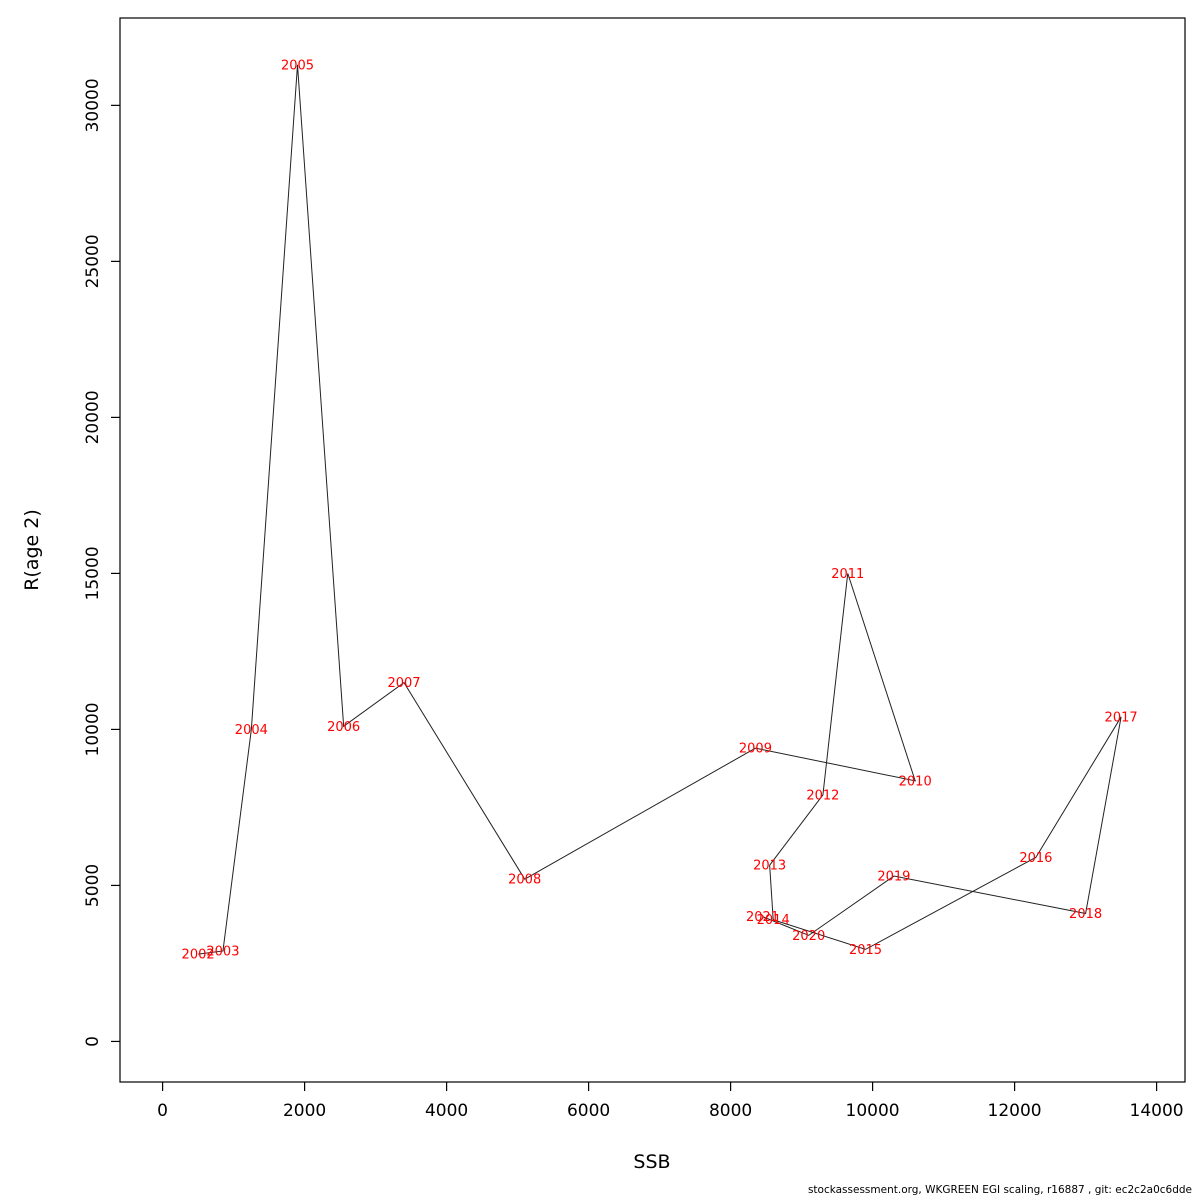 This screenshot has width=1200, height=1200. I want to click on x-tick-label: 14000, so click(1157, 1111).